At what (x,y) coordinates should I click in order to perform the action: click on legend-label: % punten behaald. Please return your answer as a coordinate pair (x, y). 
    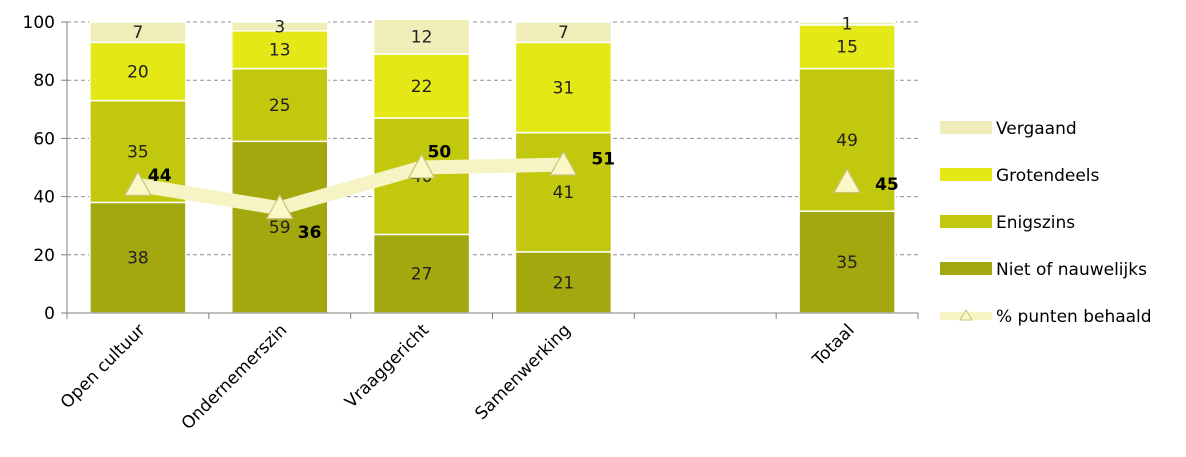
    Looking at the image, I should click on (1074, 317).